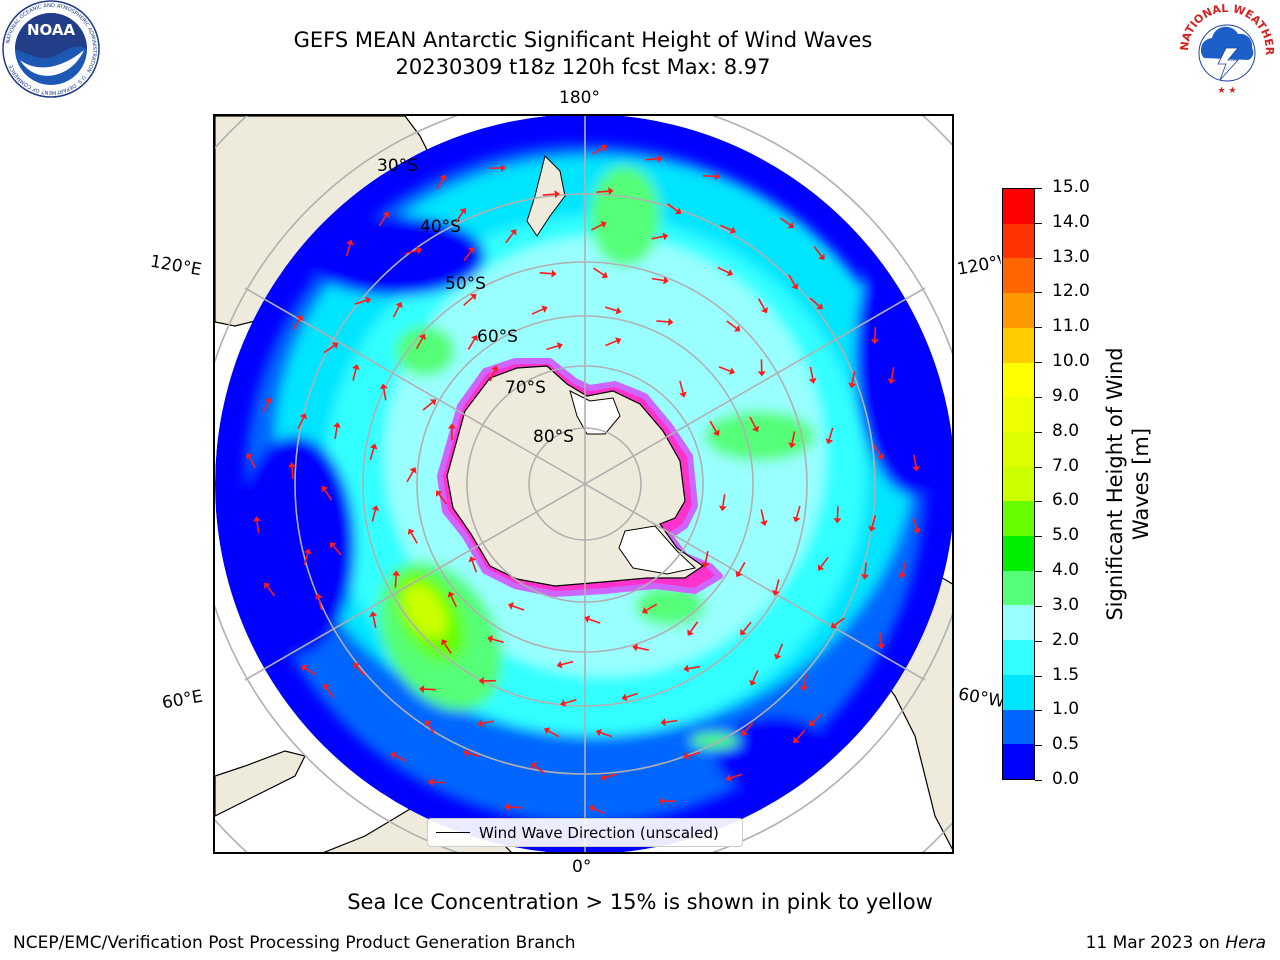 The height and width of the screenshot is (960, 1280). I want to click on colorbar-tick-label: 10.0, so click(1071, 361).